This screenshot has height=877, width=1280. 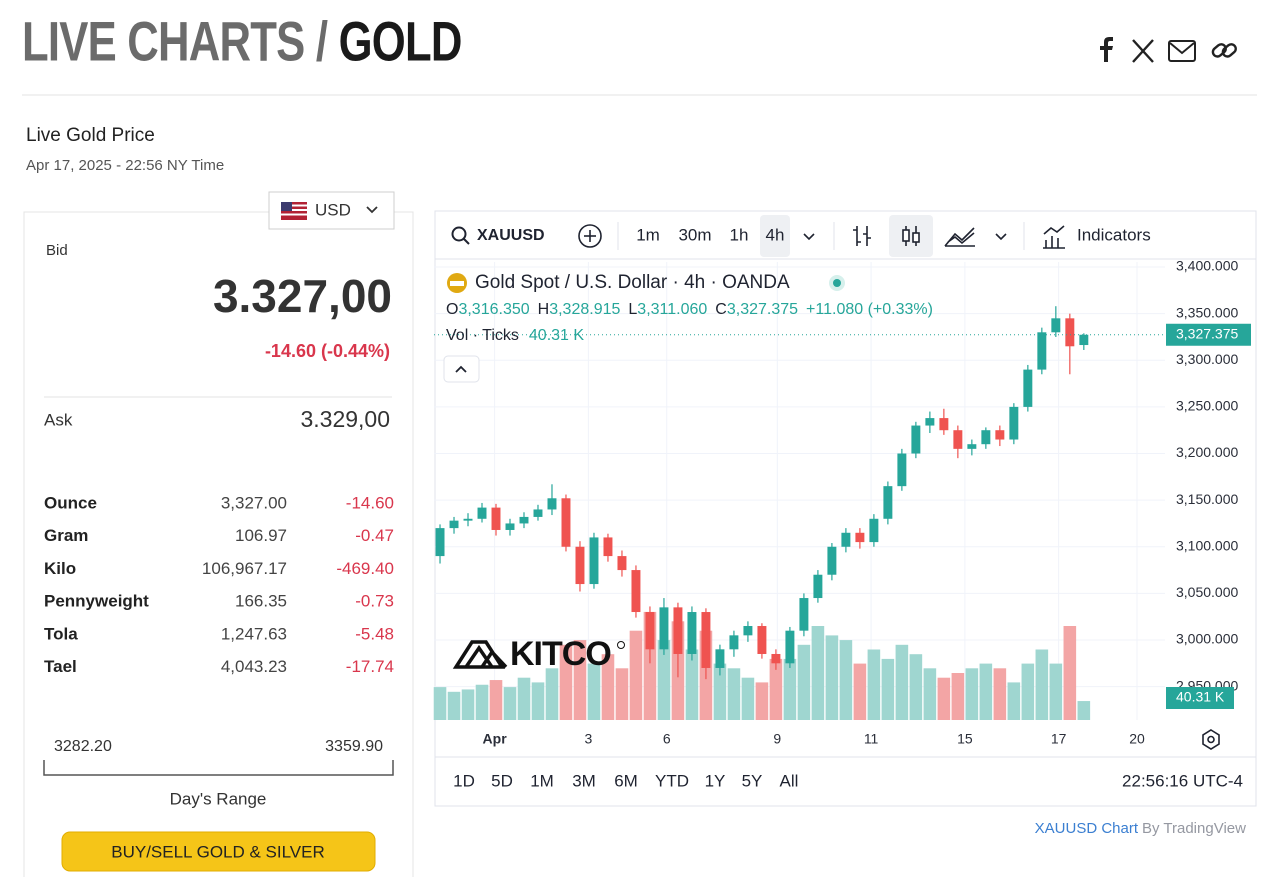 I want to click on range-button: 5Y, so click(x=752, y=780).